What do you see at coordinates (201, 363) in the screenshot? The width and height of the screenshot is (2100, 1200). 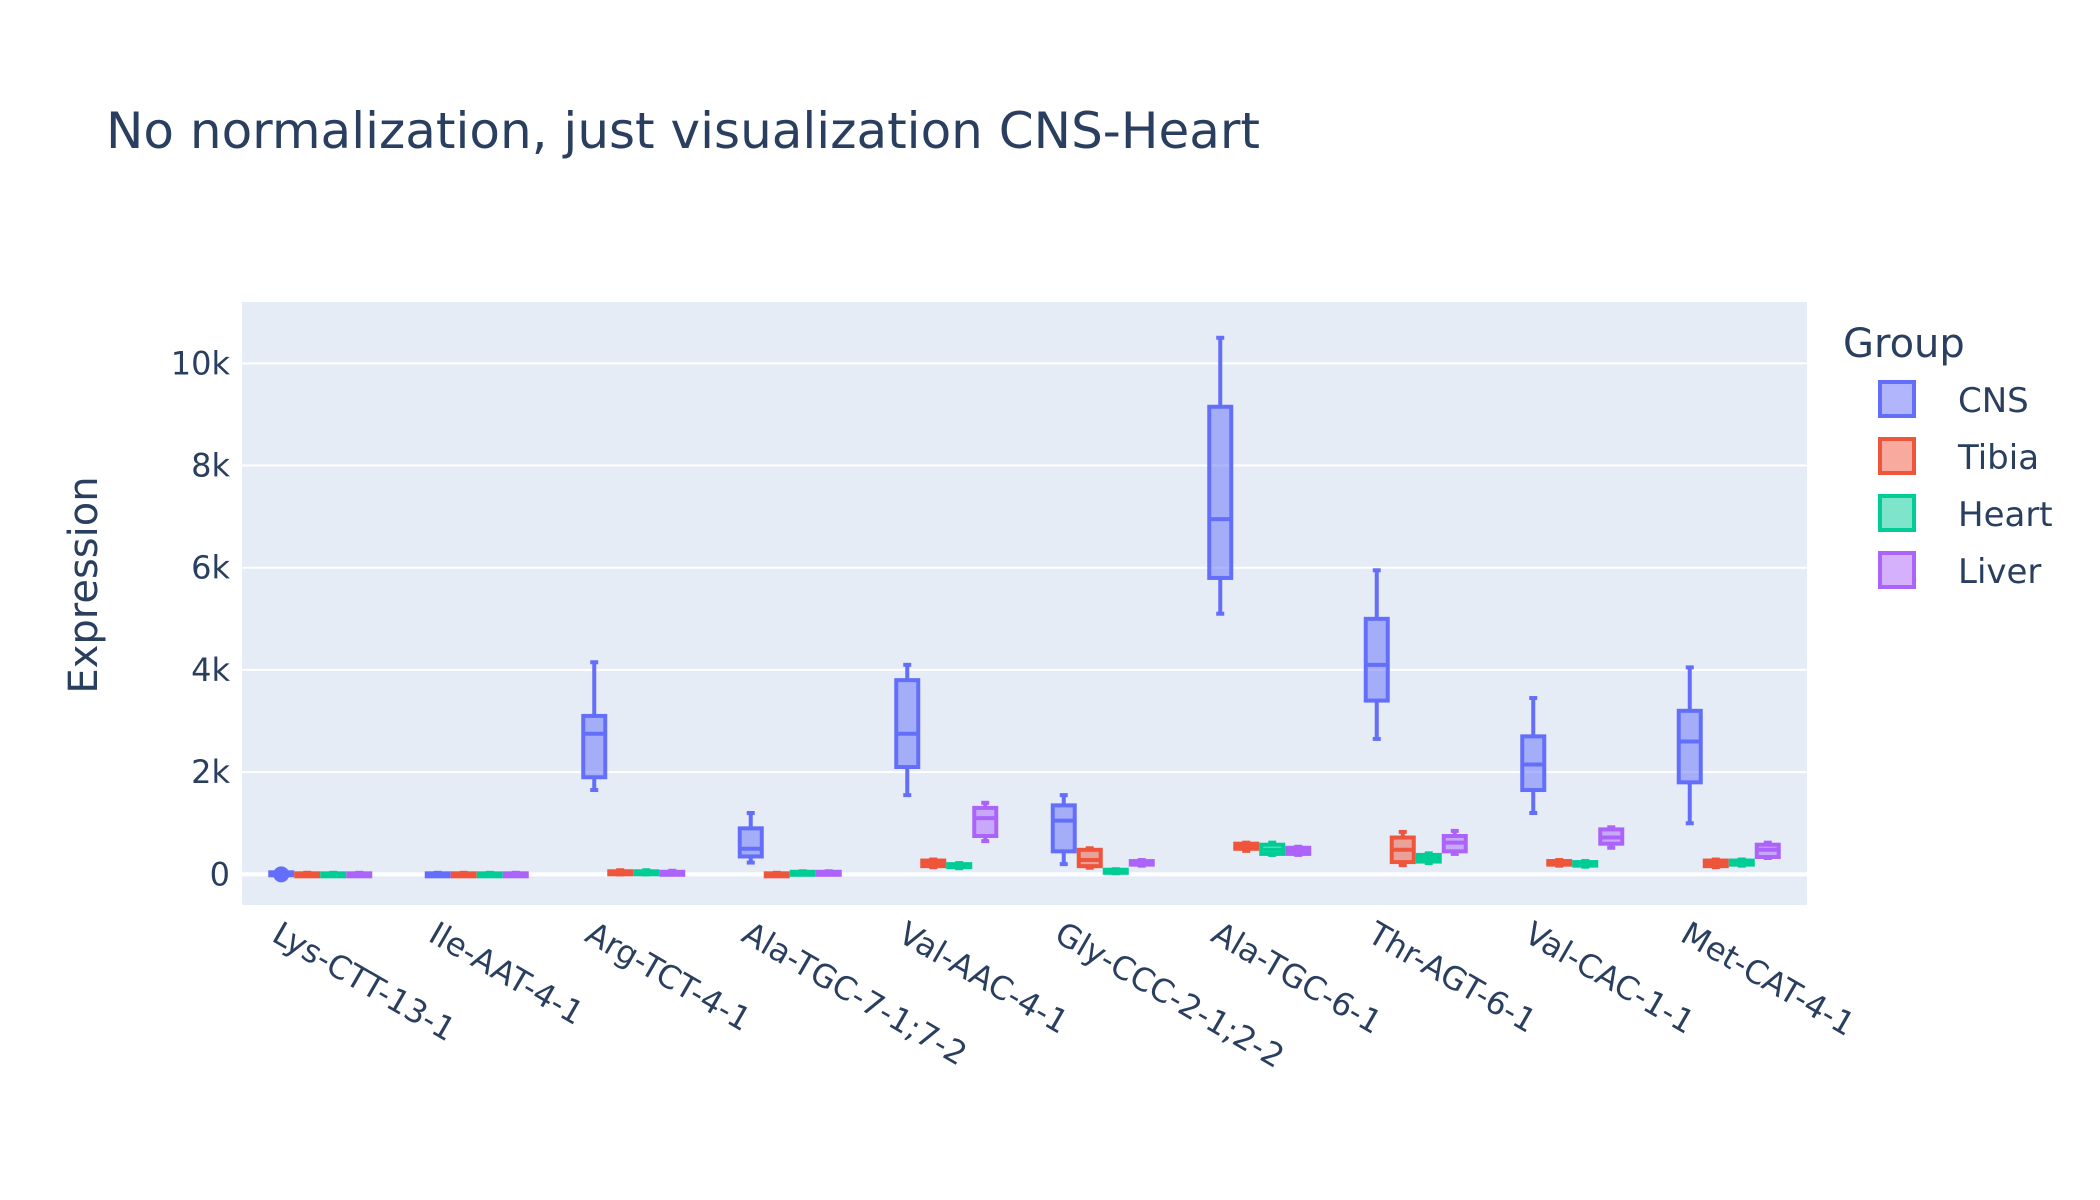 I see `y-tick-label: 10k` at bounding box center [201, 363].